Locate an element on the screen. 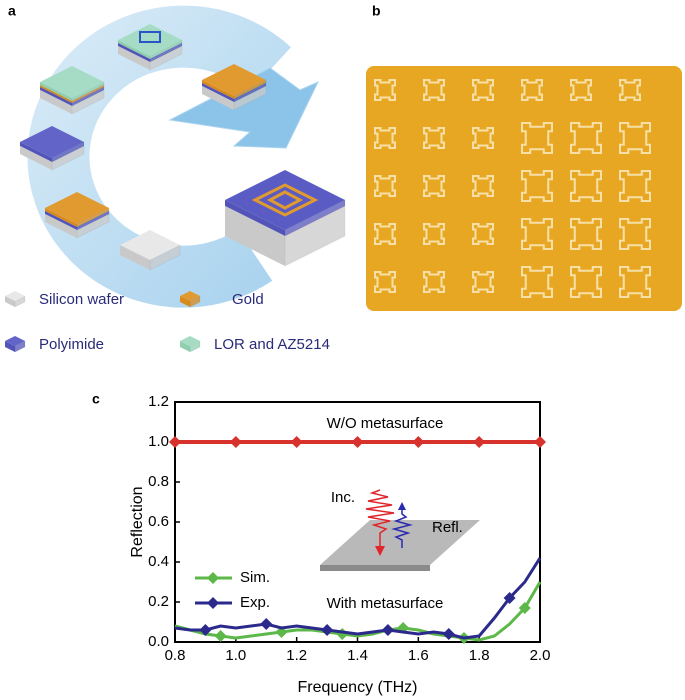 The image size is (685, 700). legend-label: Polyimide is located at coordinates (71, 344).